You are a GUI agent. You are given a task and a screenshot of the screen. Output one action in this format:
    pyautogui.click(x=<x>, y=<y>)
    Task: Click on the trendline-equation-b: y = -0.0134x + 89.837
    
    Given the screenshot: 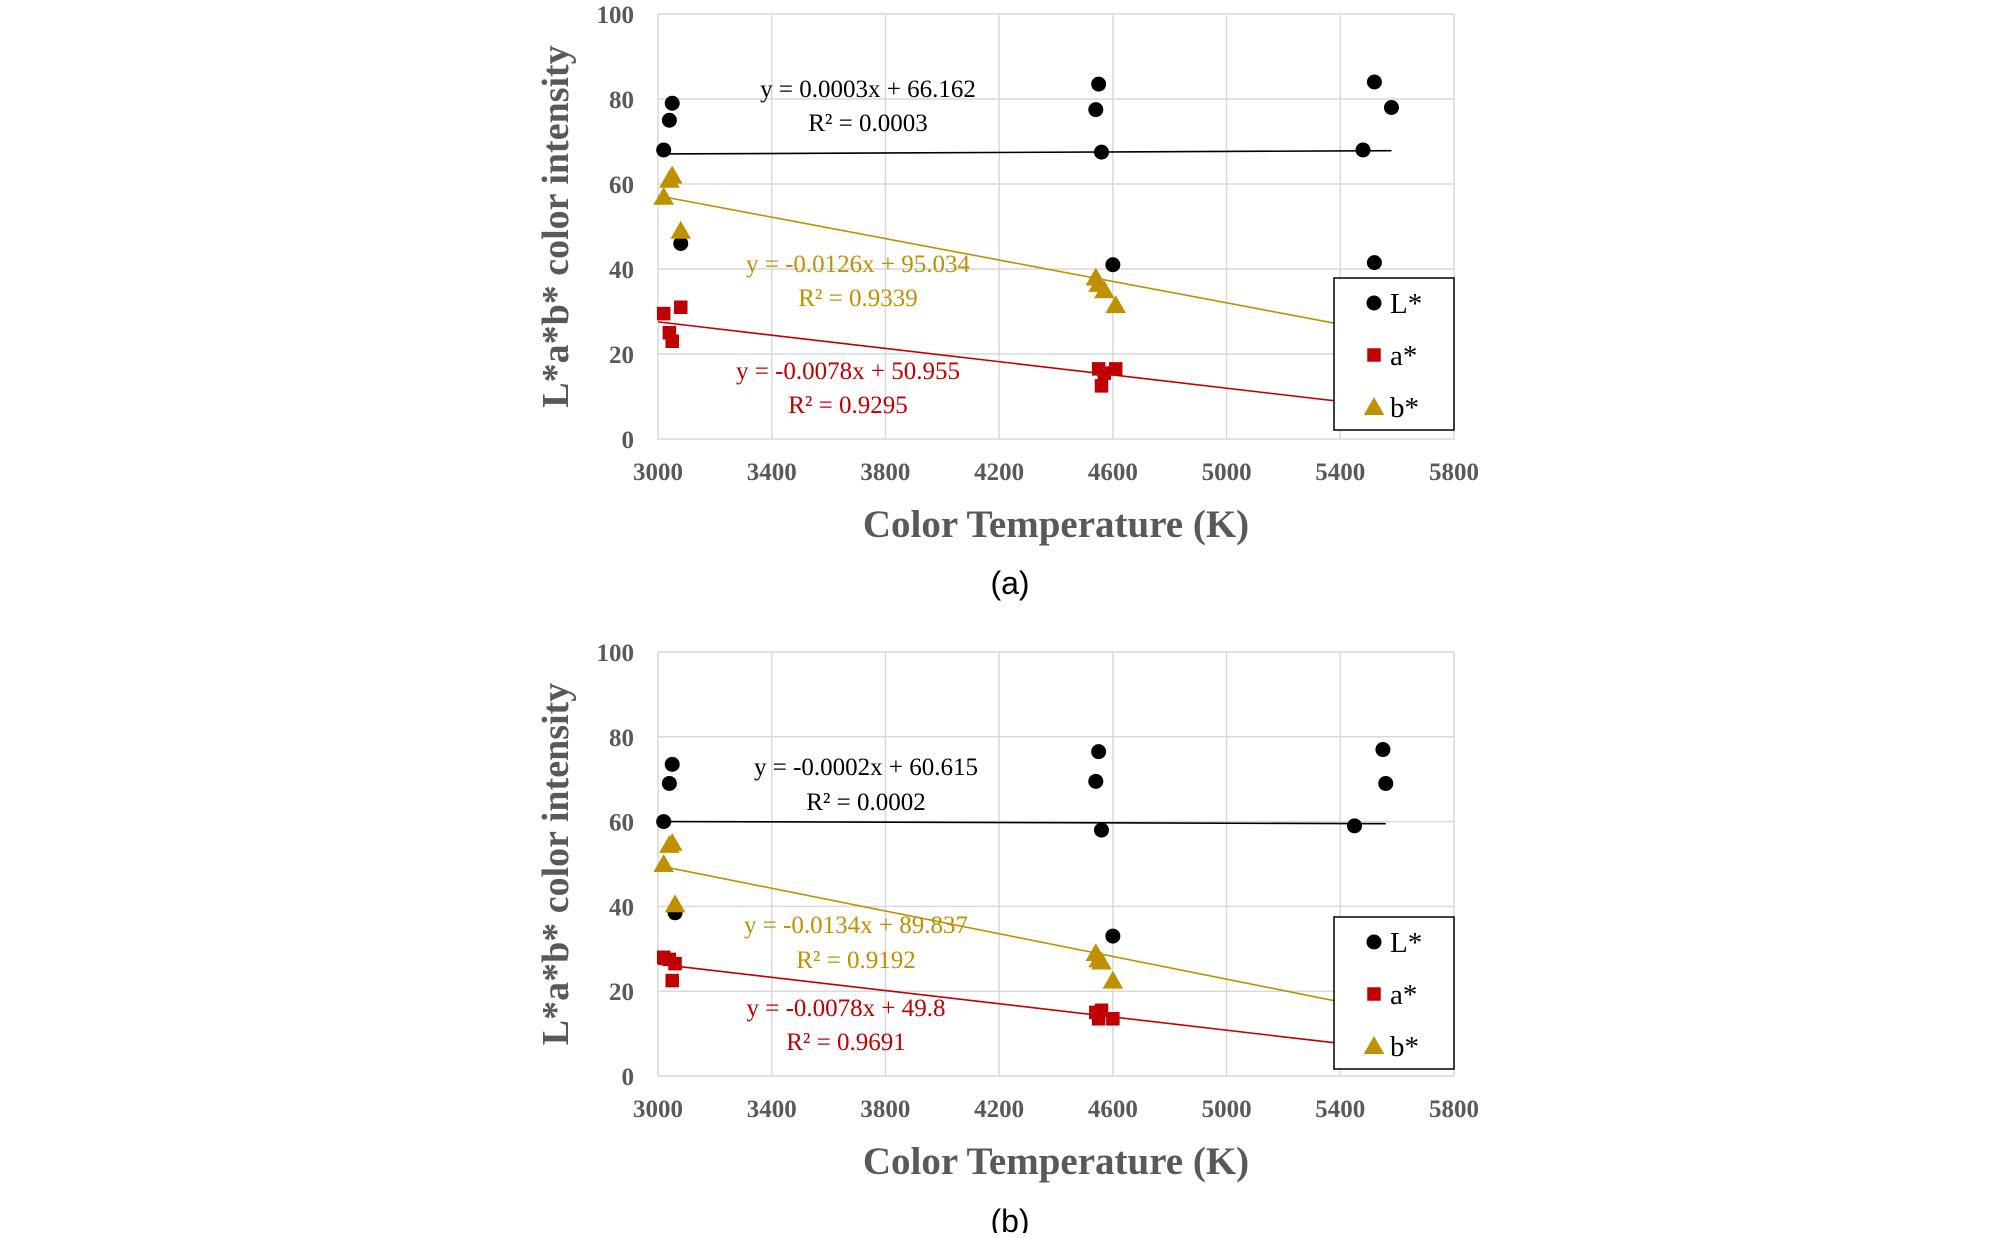 What is the action you would take?
    pyautogui.click(x=856, y=925)
    